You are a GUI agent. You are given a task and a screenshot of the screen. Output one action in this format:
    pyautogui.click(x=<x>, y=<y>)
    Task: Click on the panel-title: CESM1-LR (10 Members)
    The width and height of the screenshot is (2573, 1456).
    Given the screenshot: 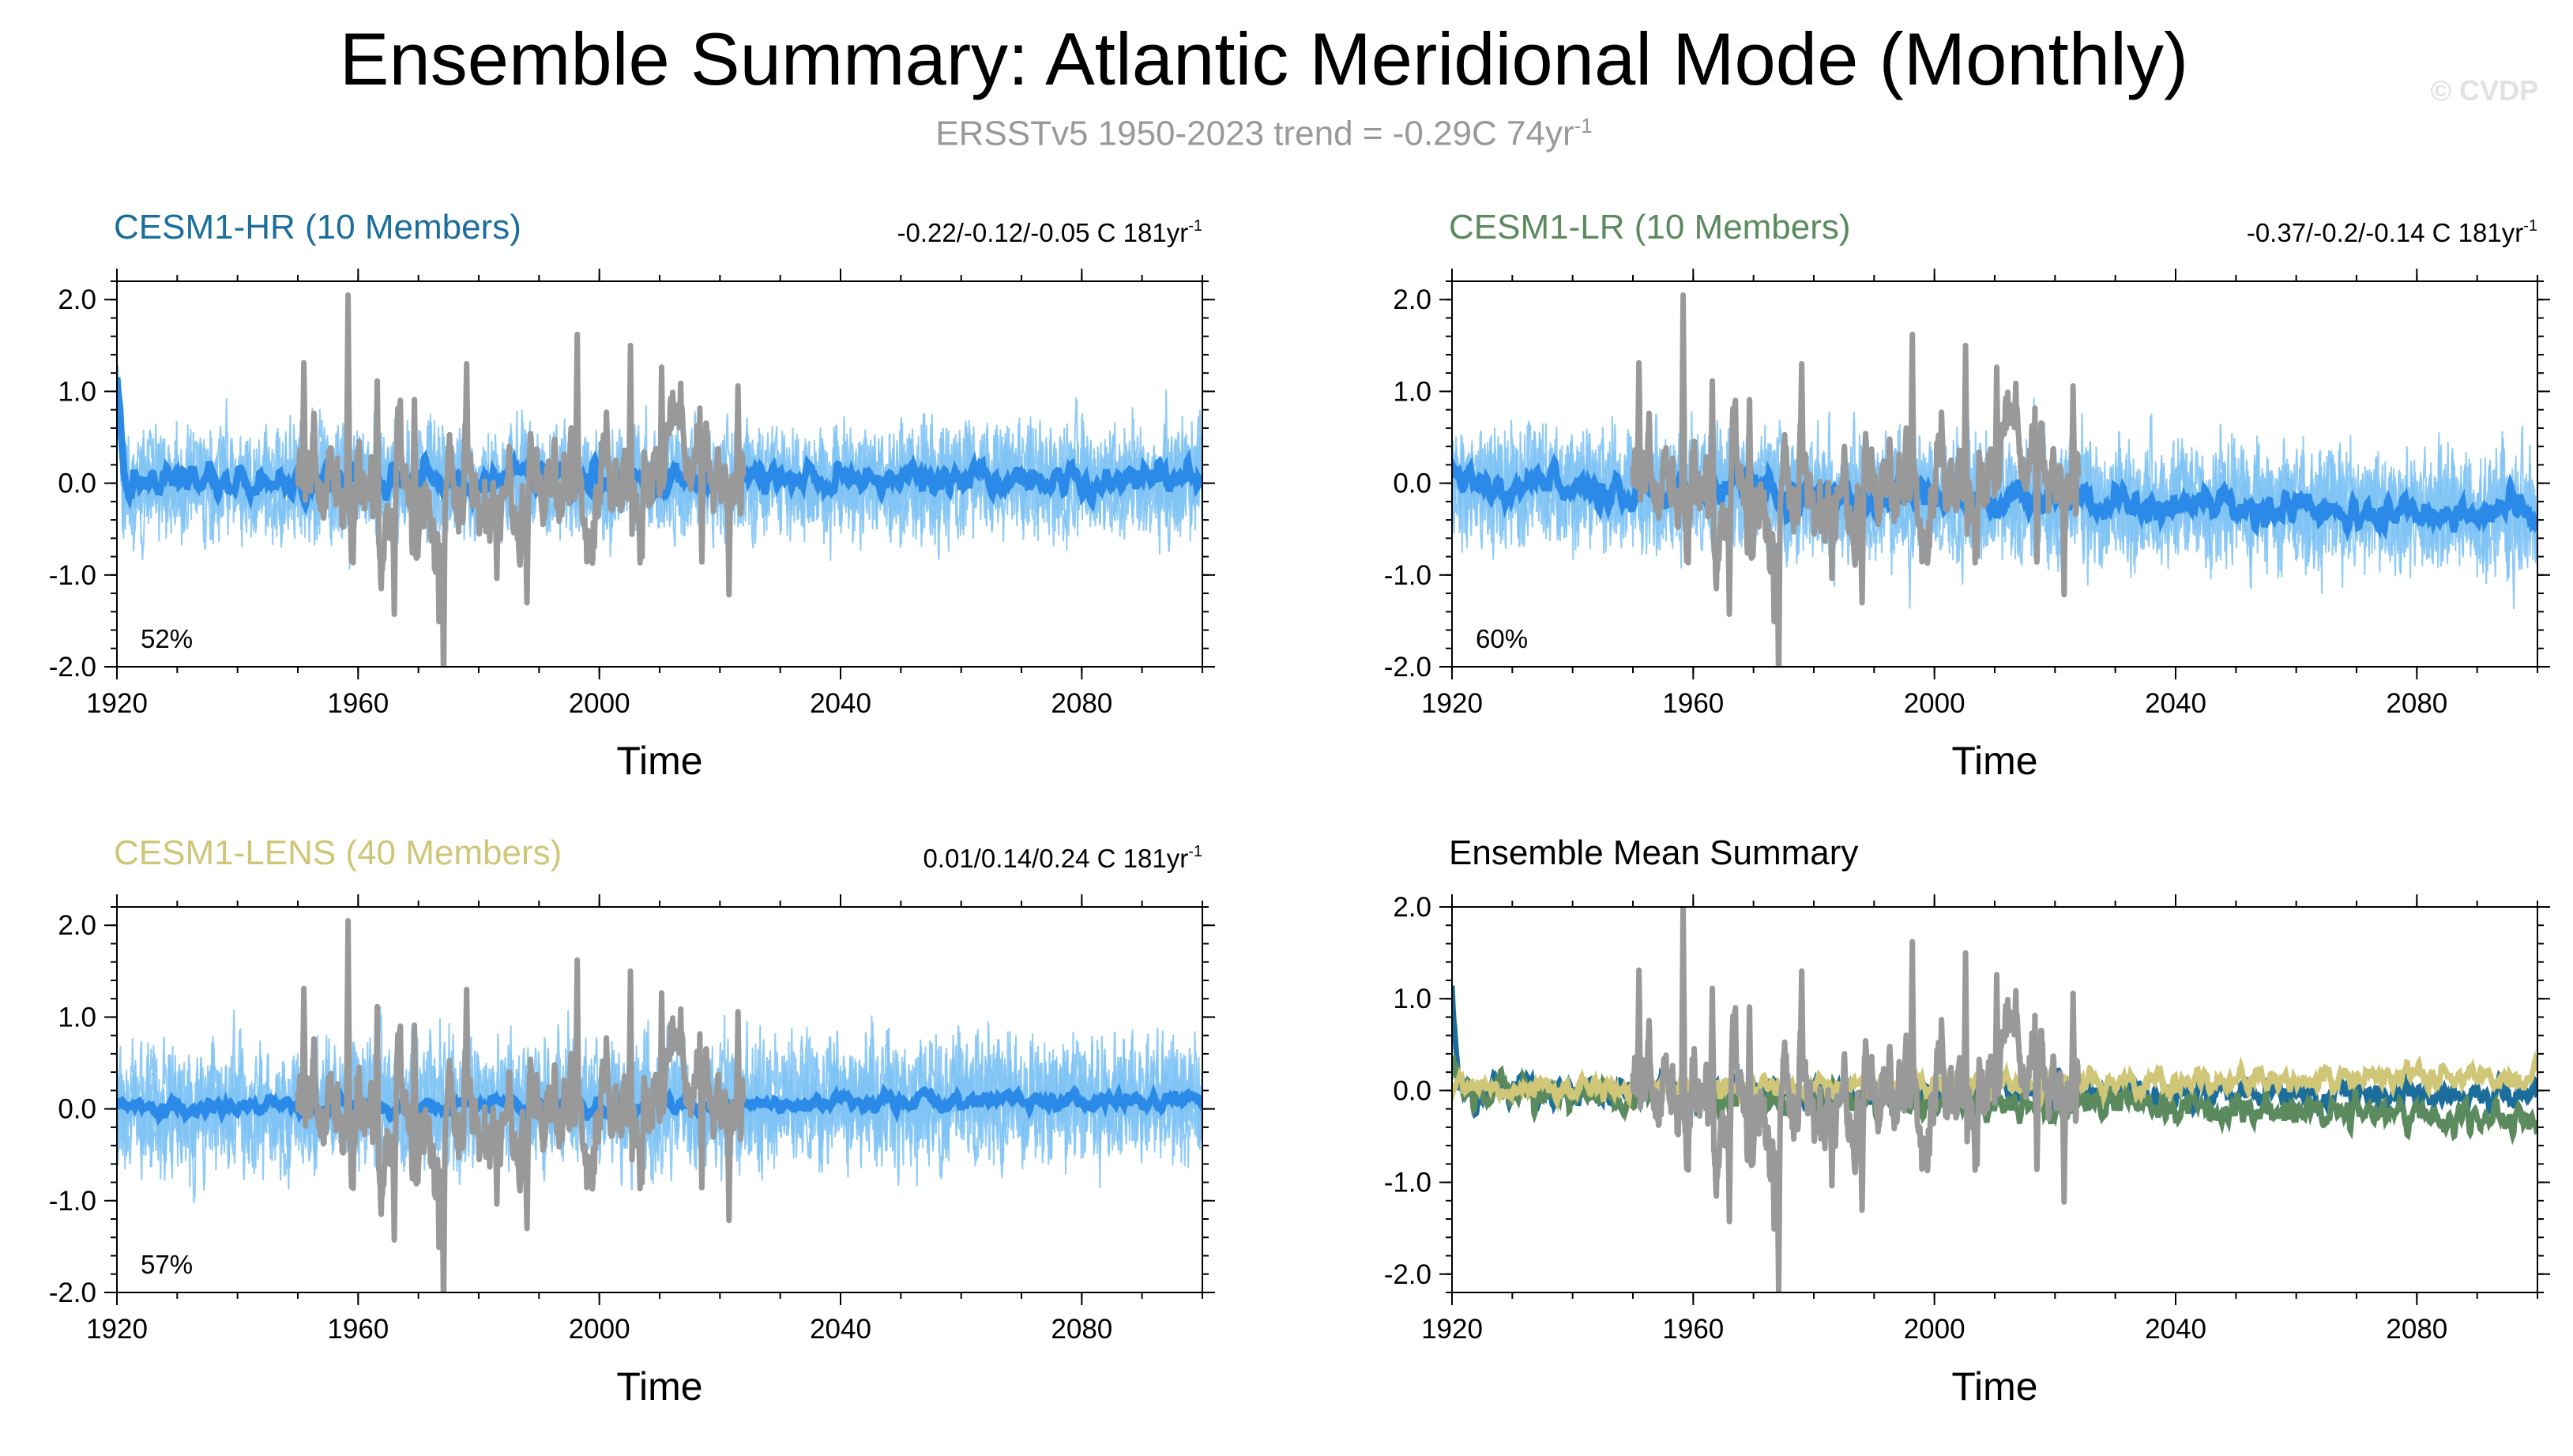 What is the action you would take?
    pyautogui.click(x=1650, y=227)
    